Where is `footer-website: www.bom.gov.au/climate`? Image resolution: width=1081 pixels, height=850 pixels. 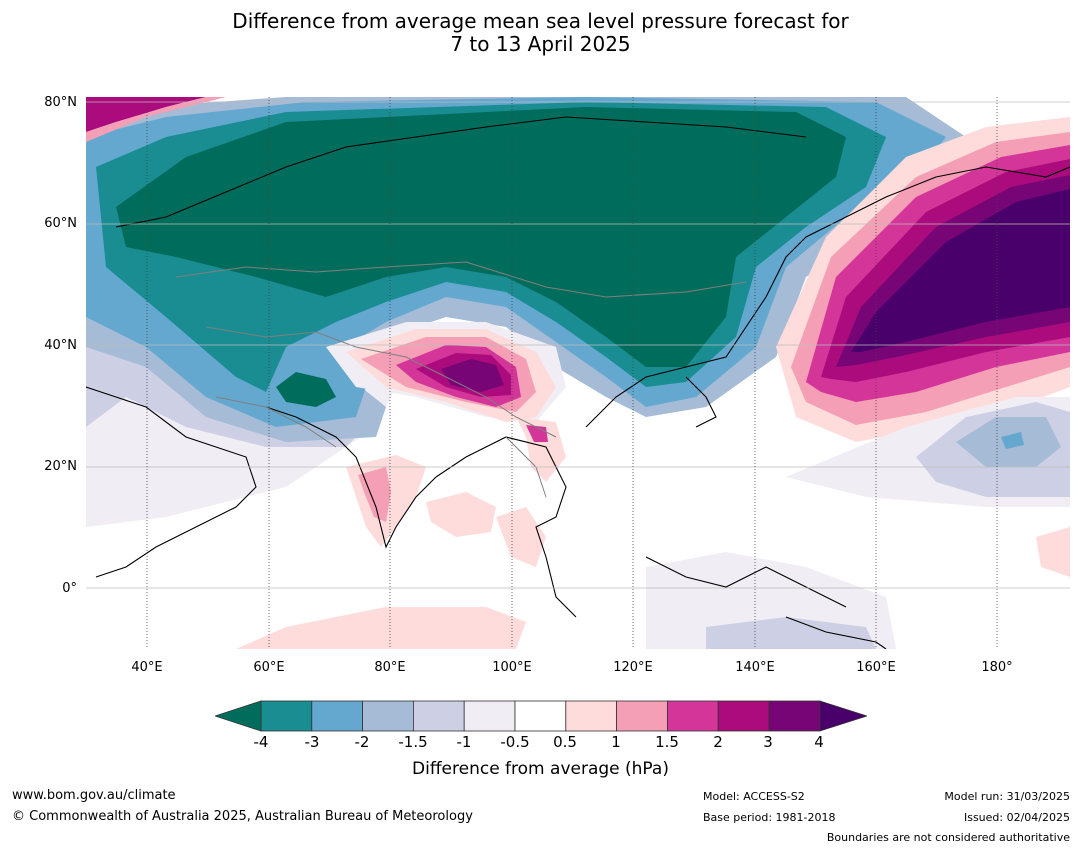
footer-website: www.bom.gov.au/climate is located at coordinates (94, 795).